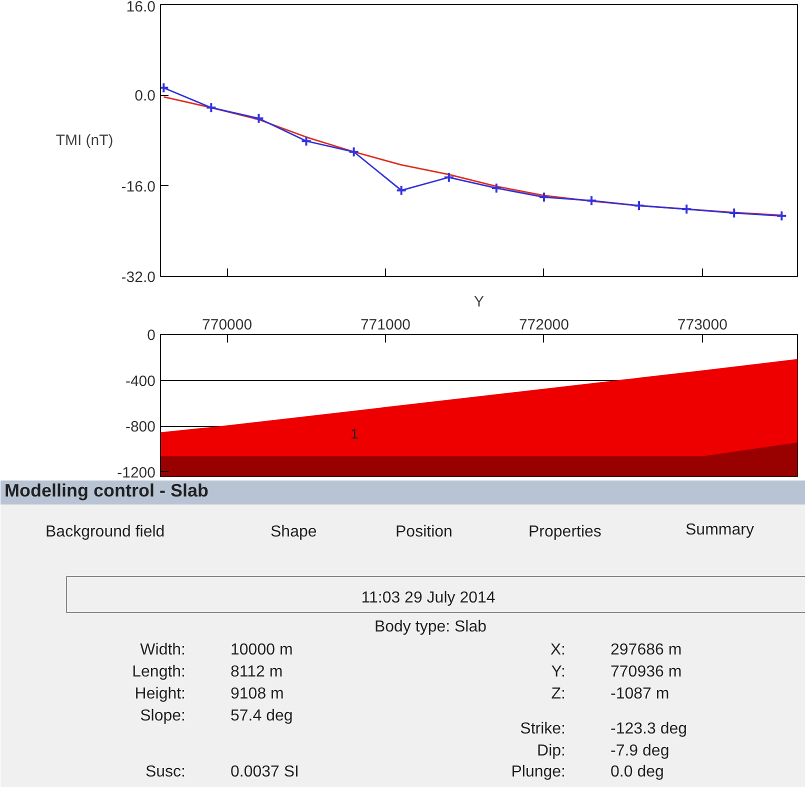  Describe the element at coordinates (85, 140) in the screenshot. I see `y-axis-title: TMI (nT)` at that location.